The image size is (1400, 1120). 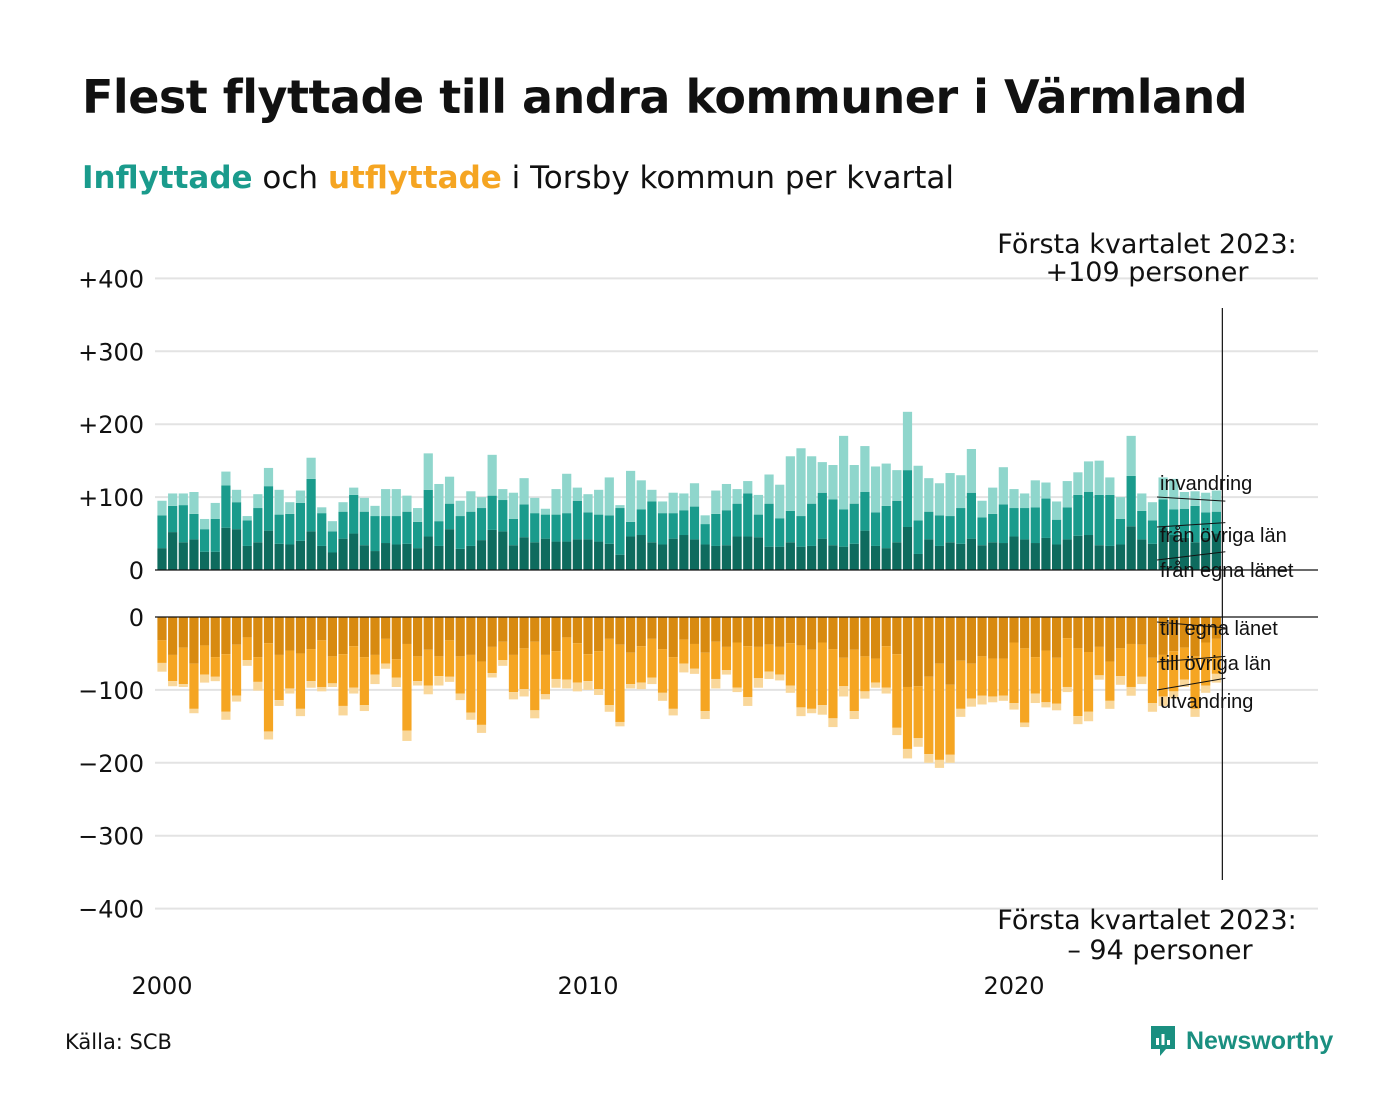 What do you see at coordinates (1013, 986) in the screenshot?
I see `x-tick-label: 2020` at bounding box center [1013, 986].